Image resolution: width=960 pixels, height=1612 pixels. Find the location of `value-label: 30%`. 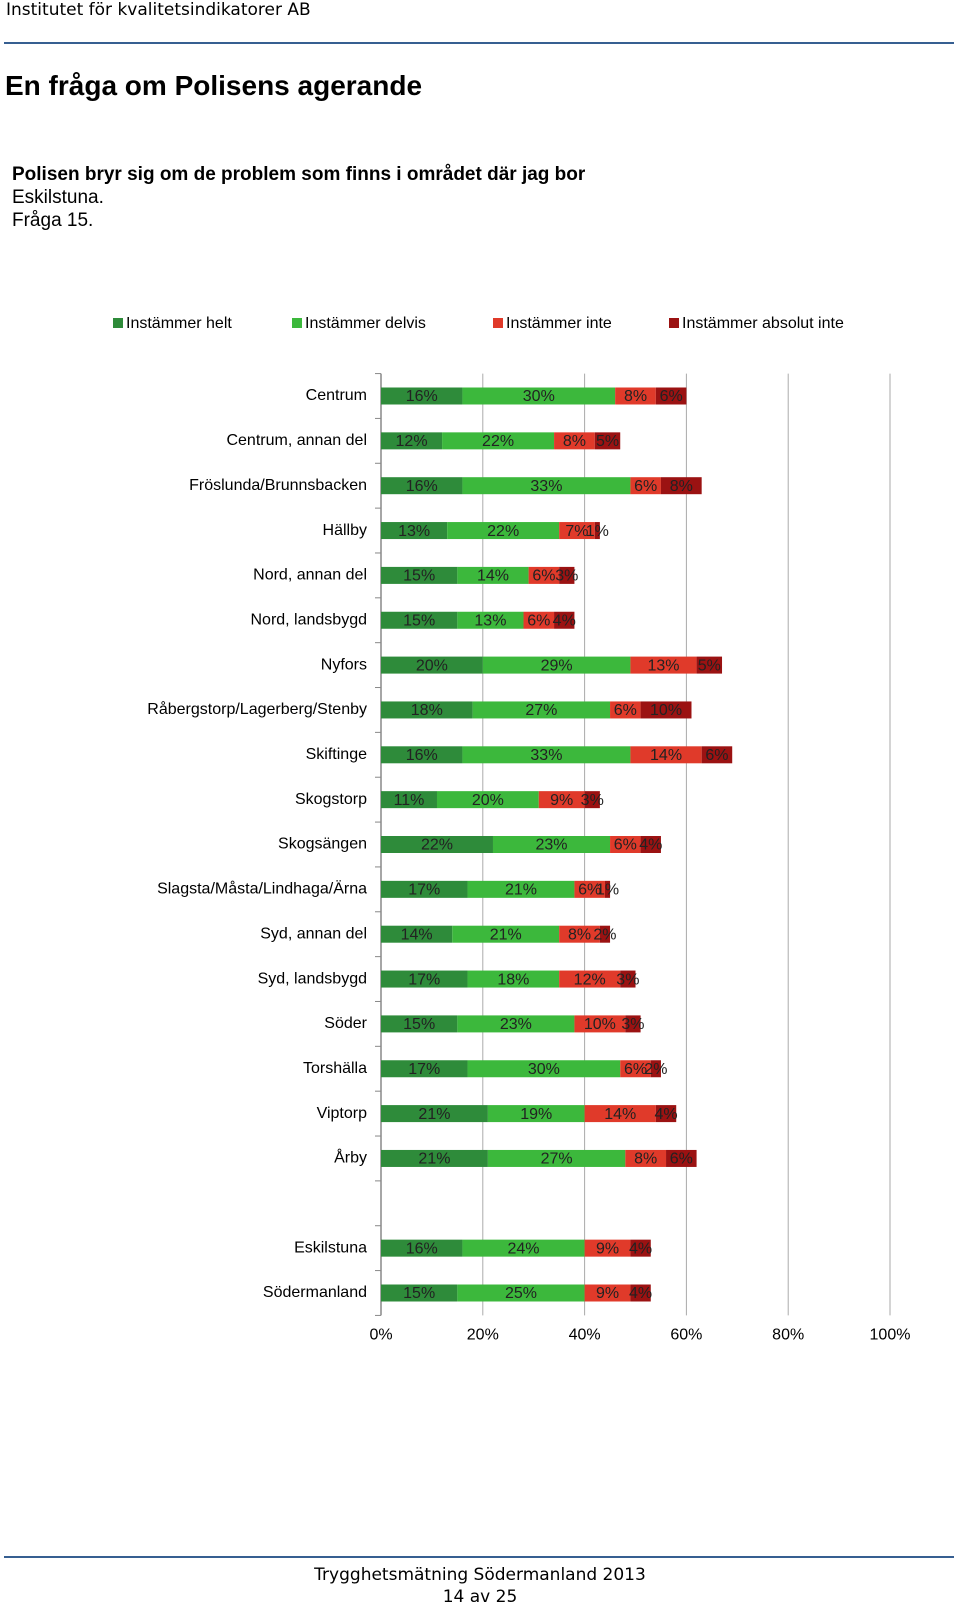

value-label: 30% is located at coordinates (539, 396).